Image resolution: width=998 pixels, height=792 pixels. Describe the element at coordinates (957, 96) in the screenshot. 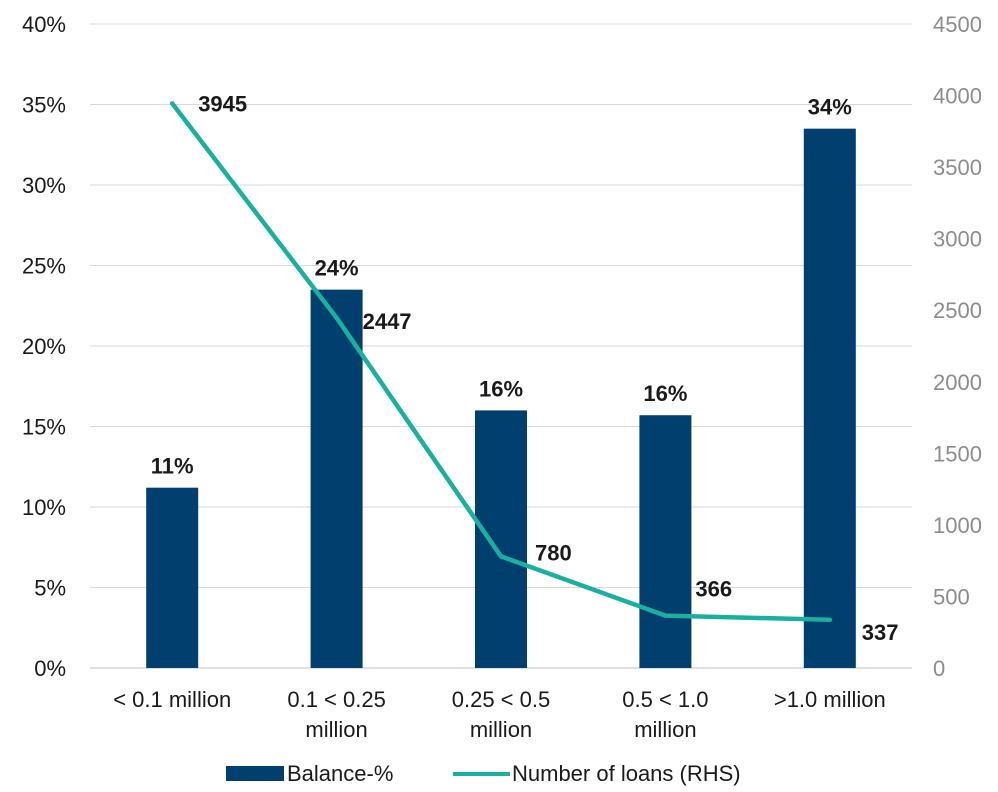

I see `right-tick-label: 4000` at that location.